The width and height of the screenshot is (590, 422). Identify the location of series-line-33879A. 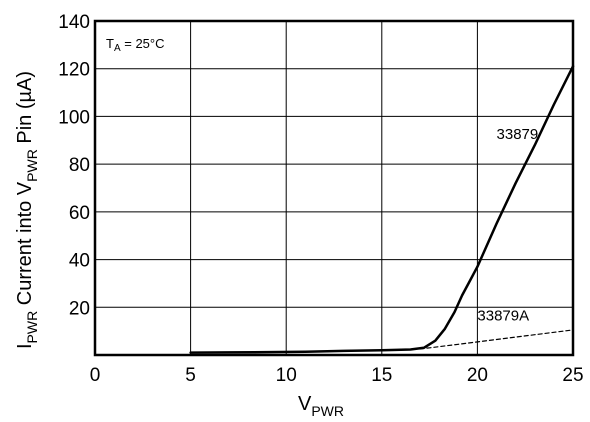
(496, 339).